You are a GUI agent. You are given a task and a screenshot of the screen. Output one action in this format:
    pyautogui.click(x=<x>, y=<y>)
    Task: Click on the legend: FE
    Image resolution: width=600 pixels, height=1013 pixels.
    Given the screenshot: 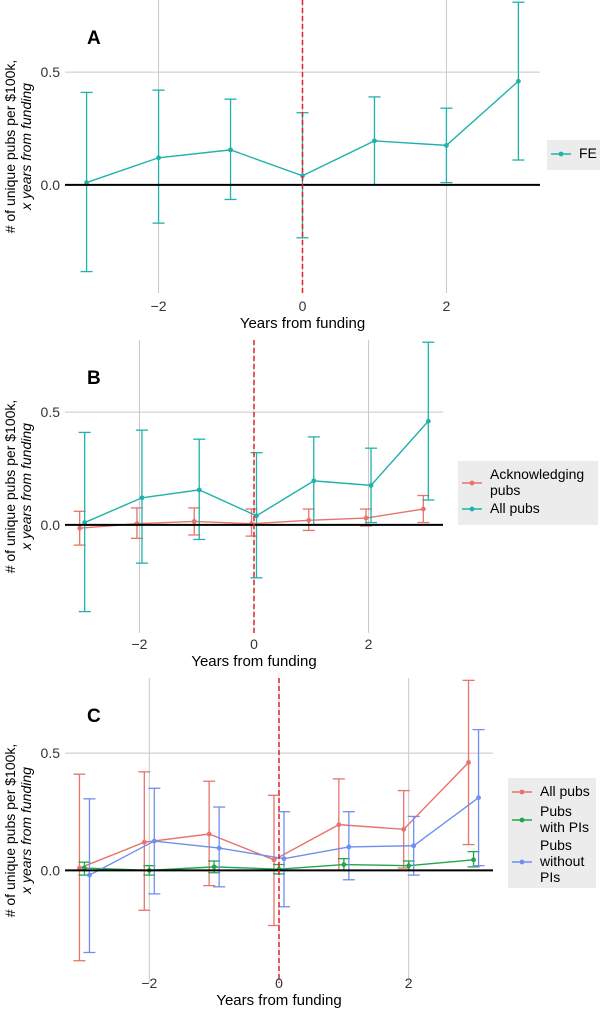 What is the action you would take?
    pyautogui.click(x=573, y=155)
    